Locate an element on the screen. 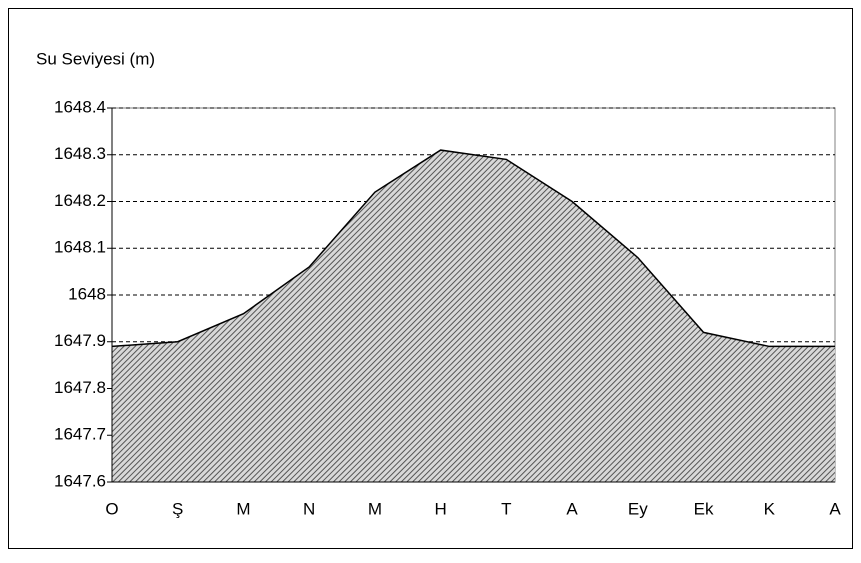 This screenshot has height=563, width=861. x-tick-label: Ş is located at coordinates (177, 508).